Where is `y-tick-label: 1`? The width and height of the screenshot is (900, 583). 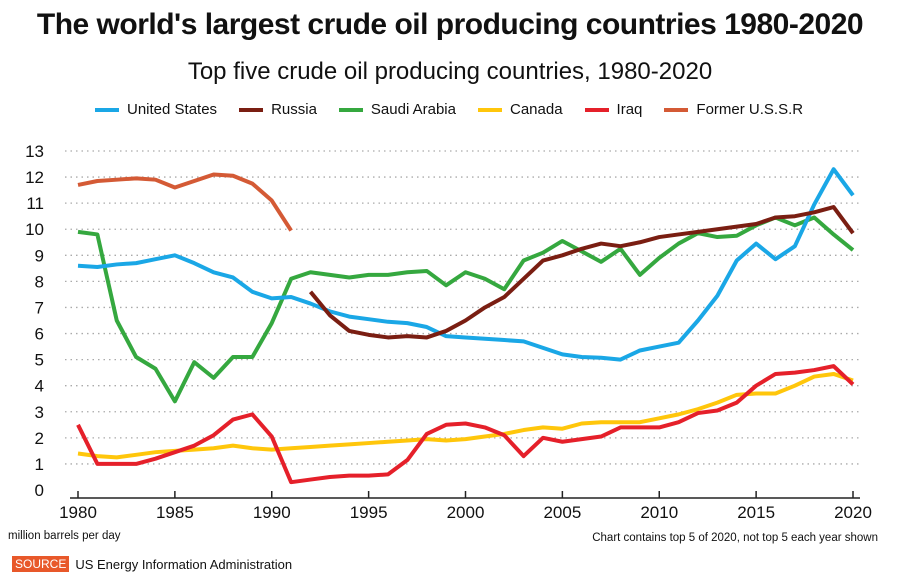 y-tick-label: 1 is located at coordinates (39, 464).